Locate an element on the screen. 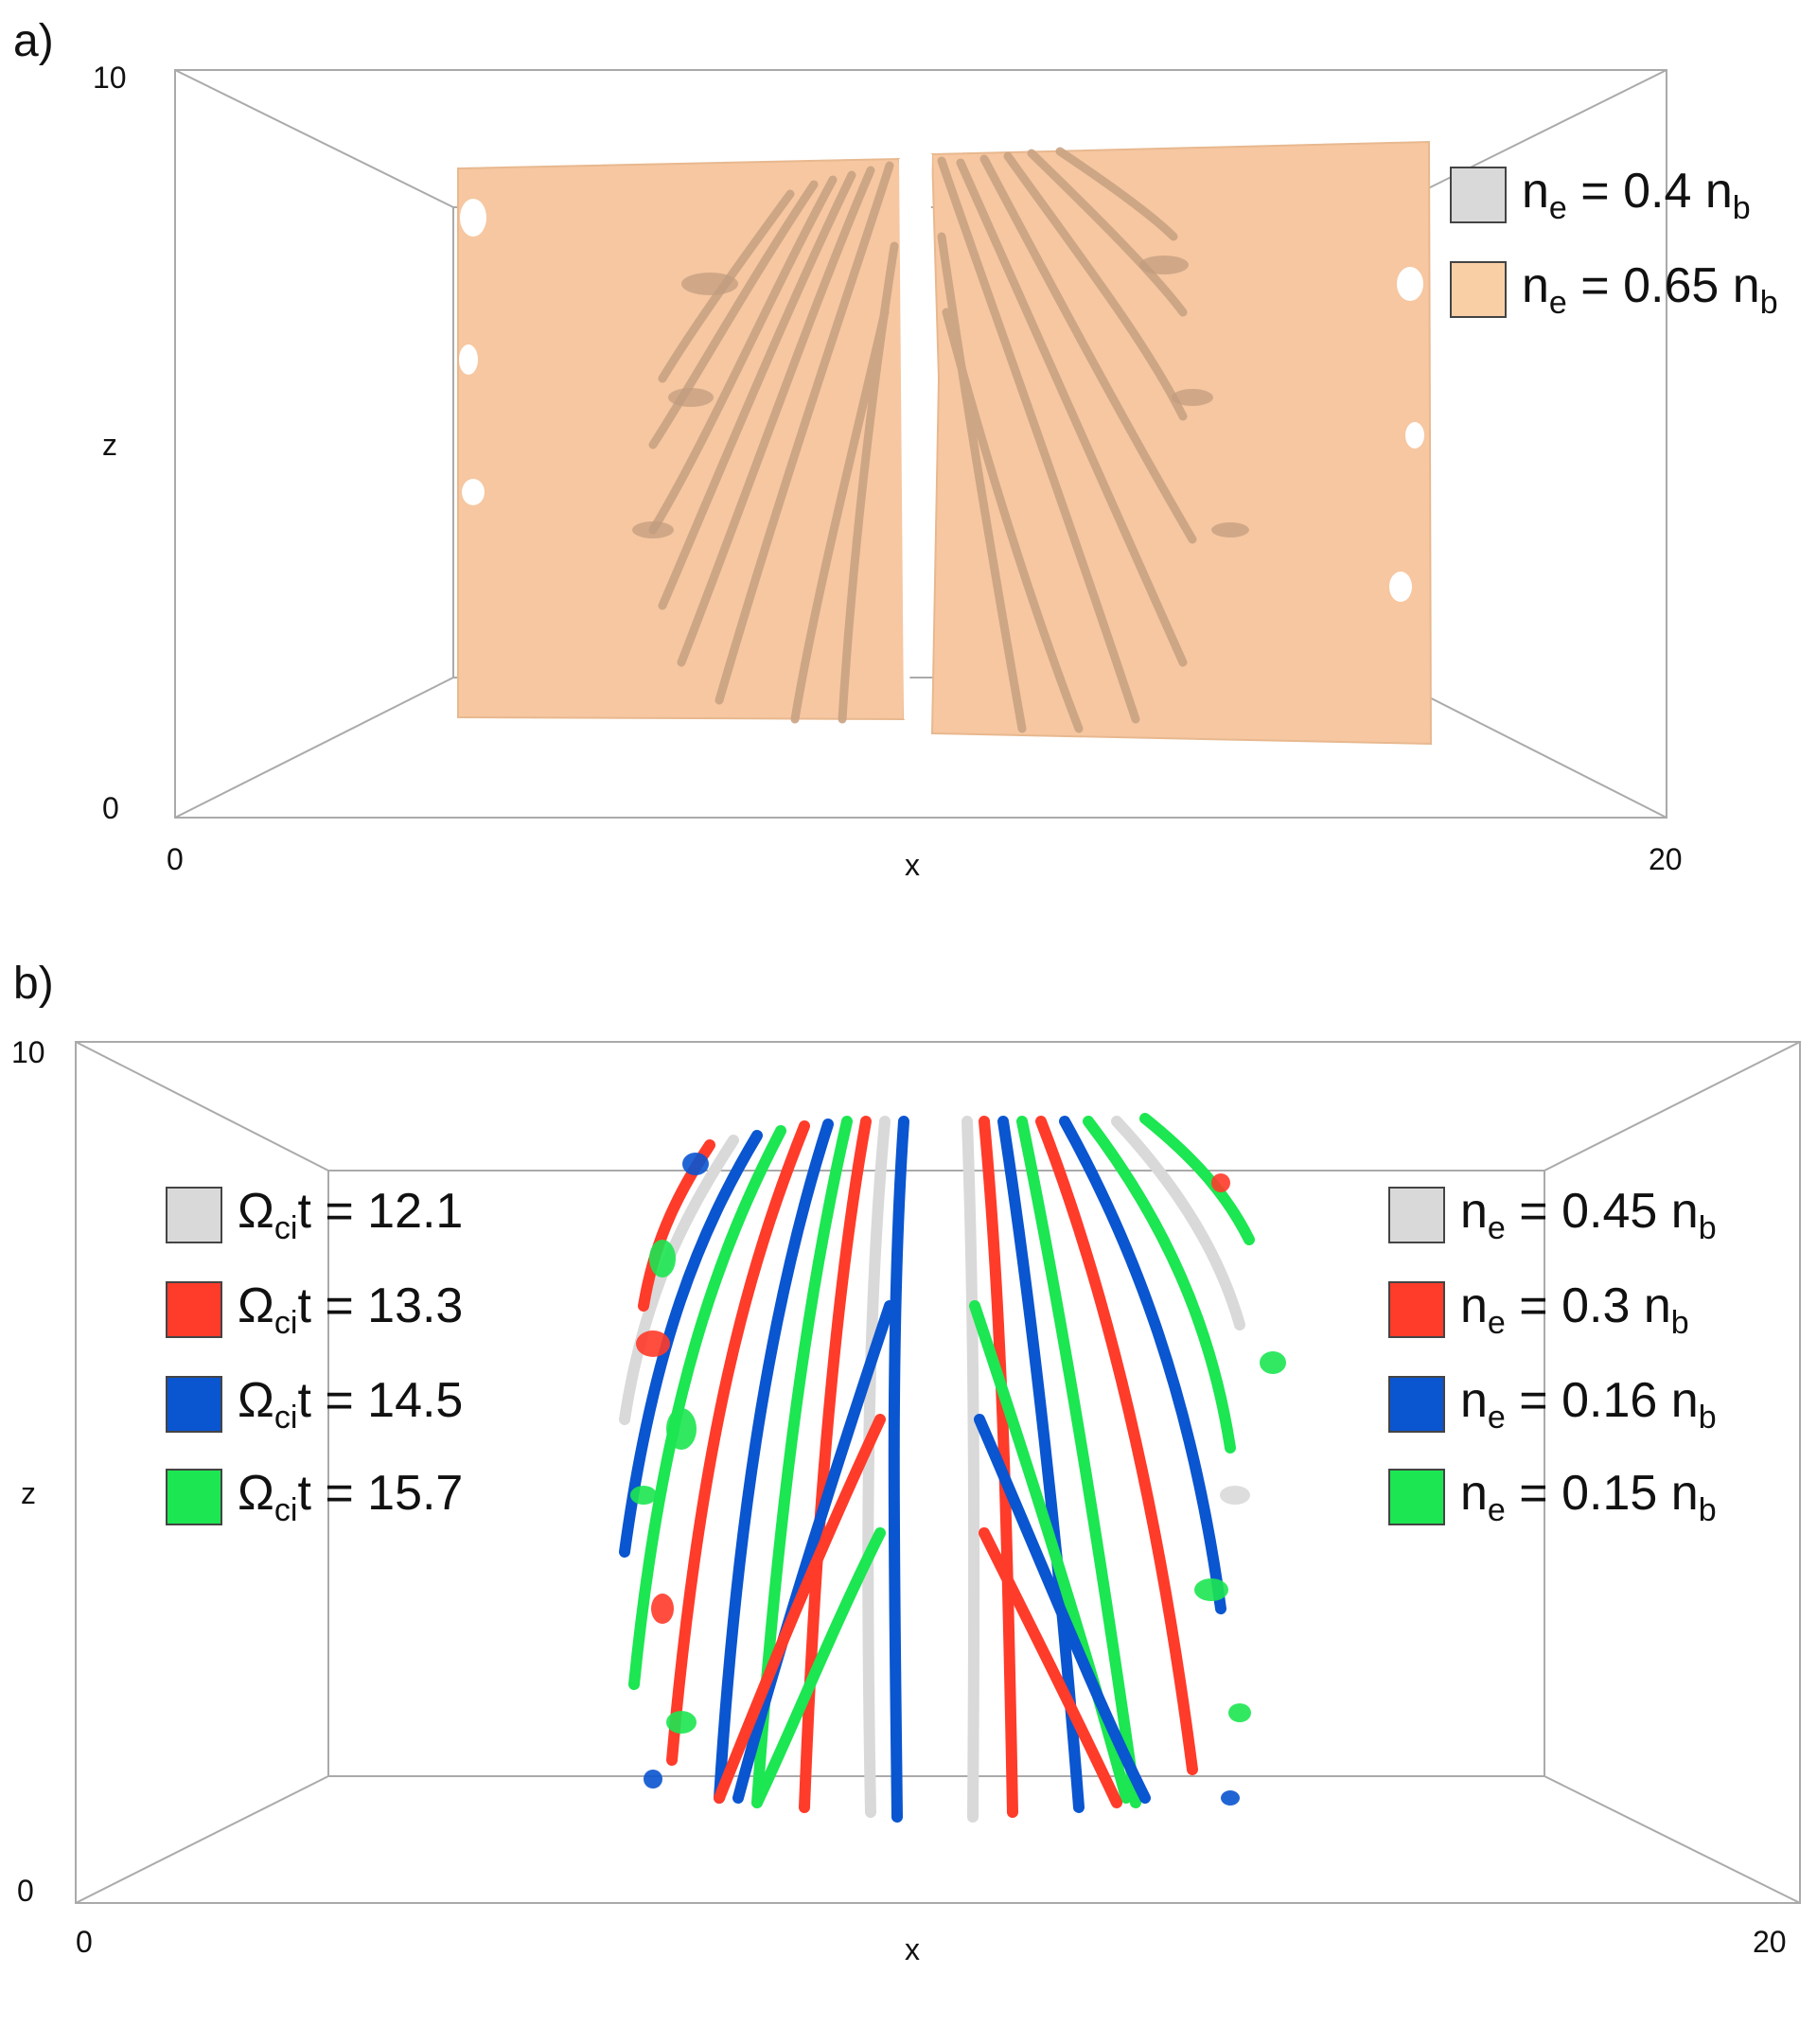  panel-b-time-legend-item: Ωcit = 13.3 is located at coordinates (314, 1310).